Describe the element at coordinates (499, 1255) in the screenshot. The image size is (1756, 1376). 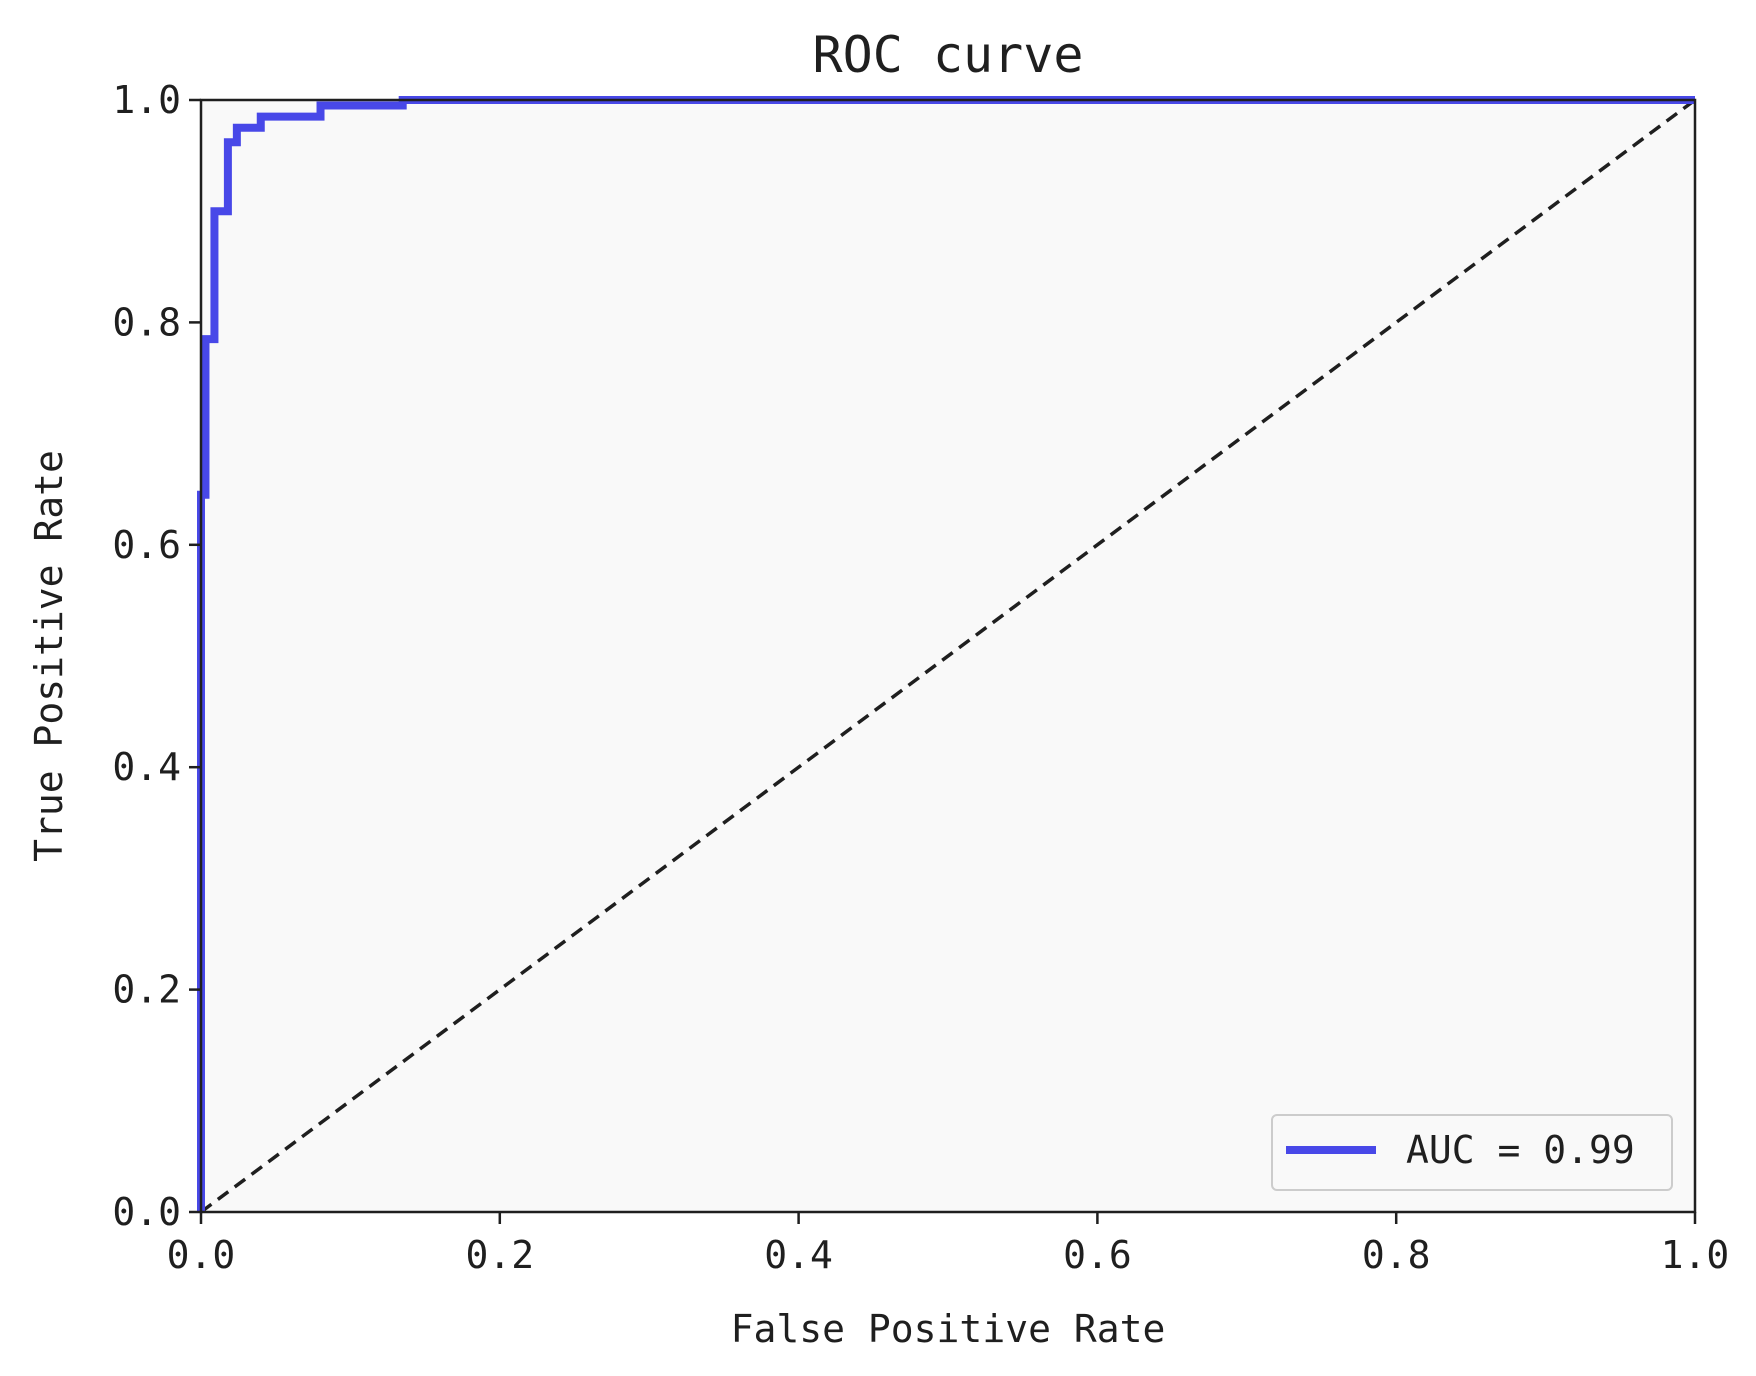
I see `x-tick-label: 0.2` at that location.